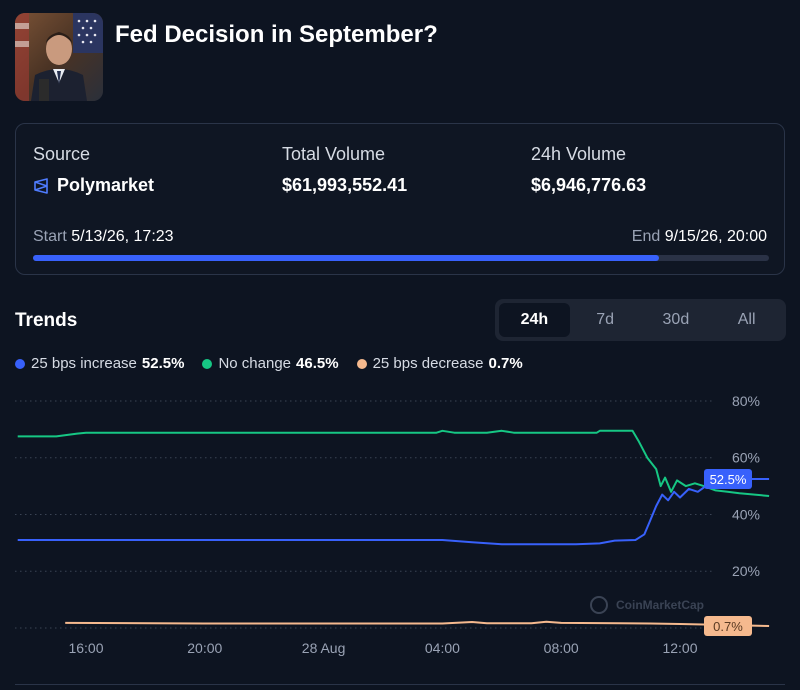 The height and width of the screenshot is (690, 800). What do you see at coordinates (746, 401) in the screenshot?
I see `y-tick-label: 80%` at bounding box center [746, 401].